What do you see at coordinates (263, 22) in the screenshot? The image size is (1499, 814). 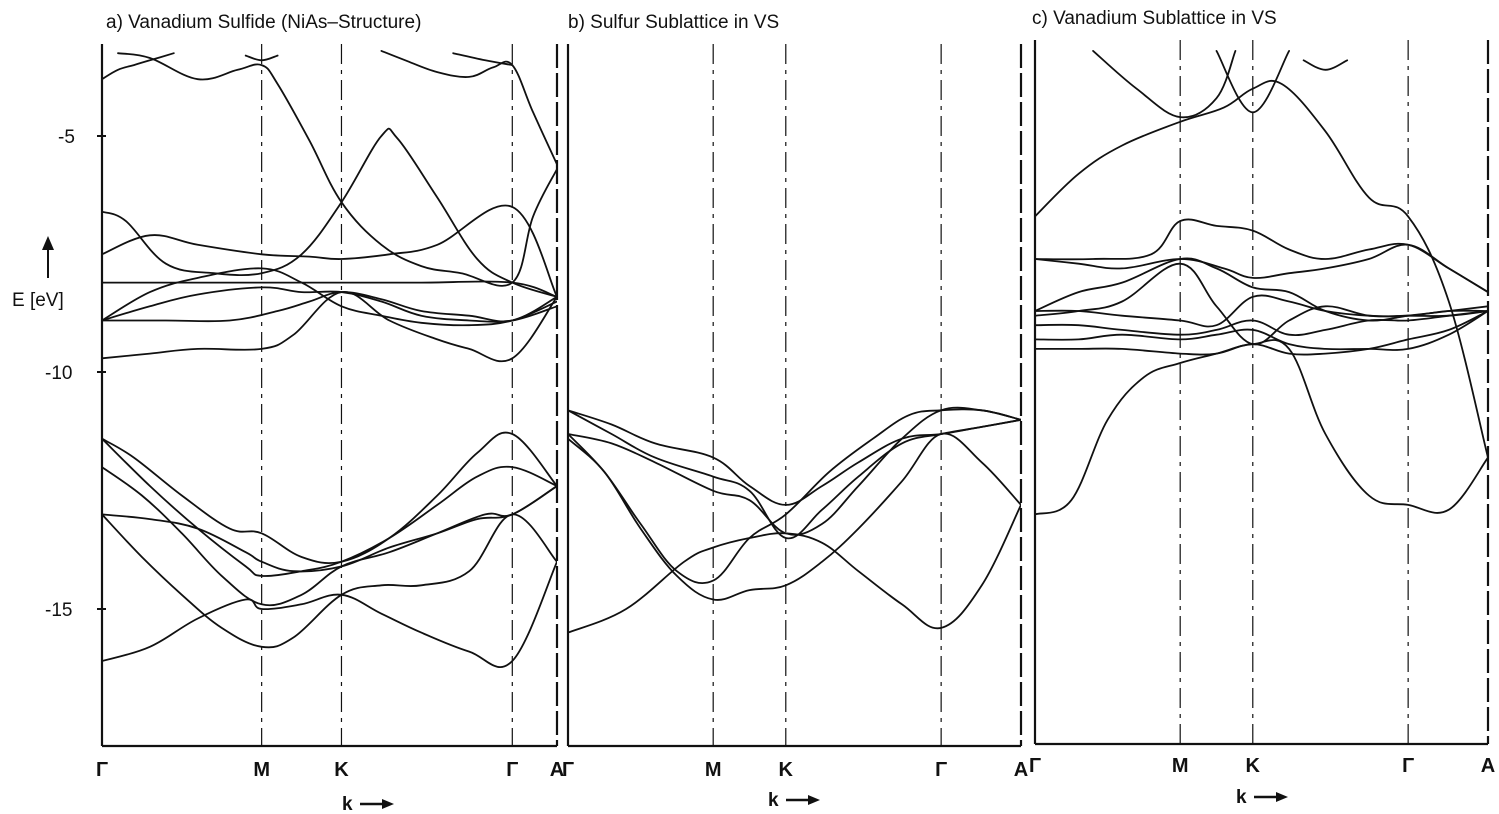 I see `panel-a-title: a) Vanadium Sulfide (NiAs–Structure)` at bounding box center [263, 22].